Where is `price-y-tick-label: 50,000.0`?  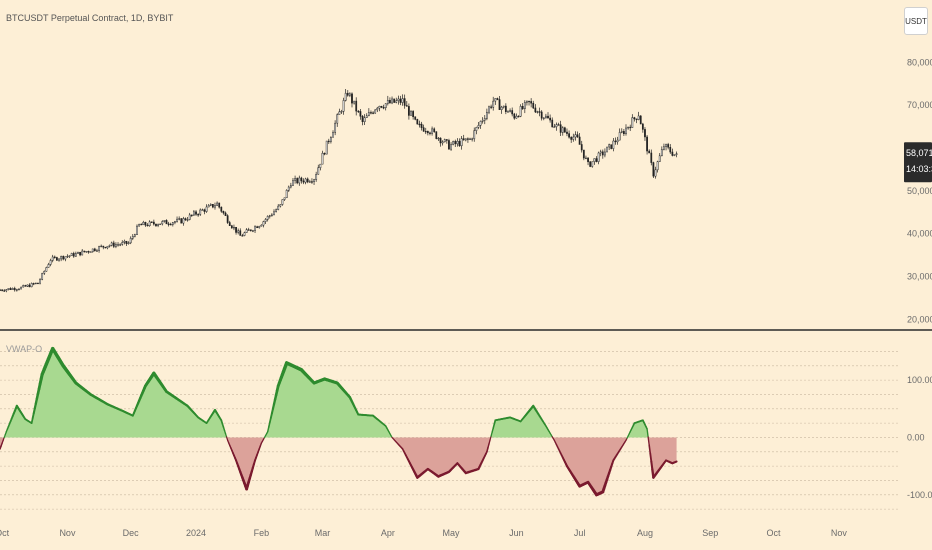 price-y-tick-label: 50,000.0 is located at coordinates (919, 191).